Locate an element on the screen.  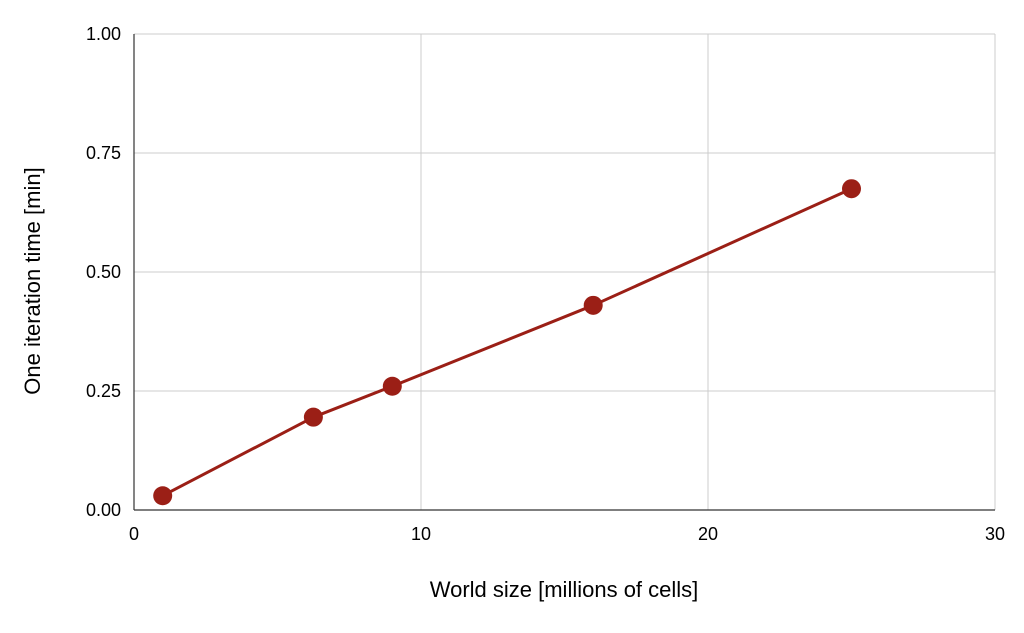
y-axis-title: One iteration time [min] is located at coordinates (32, 280).